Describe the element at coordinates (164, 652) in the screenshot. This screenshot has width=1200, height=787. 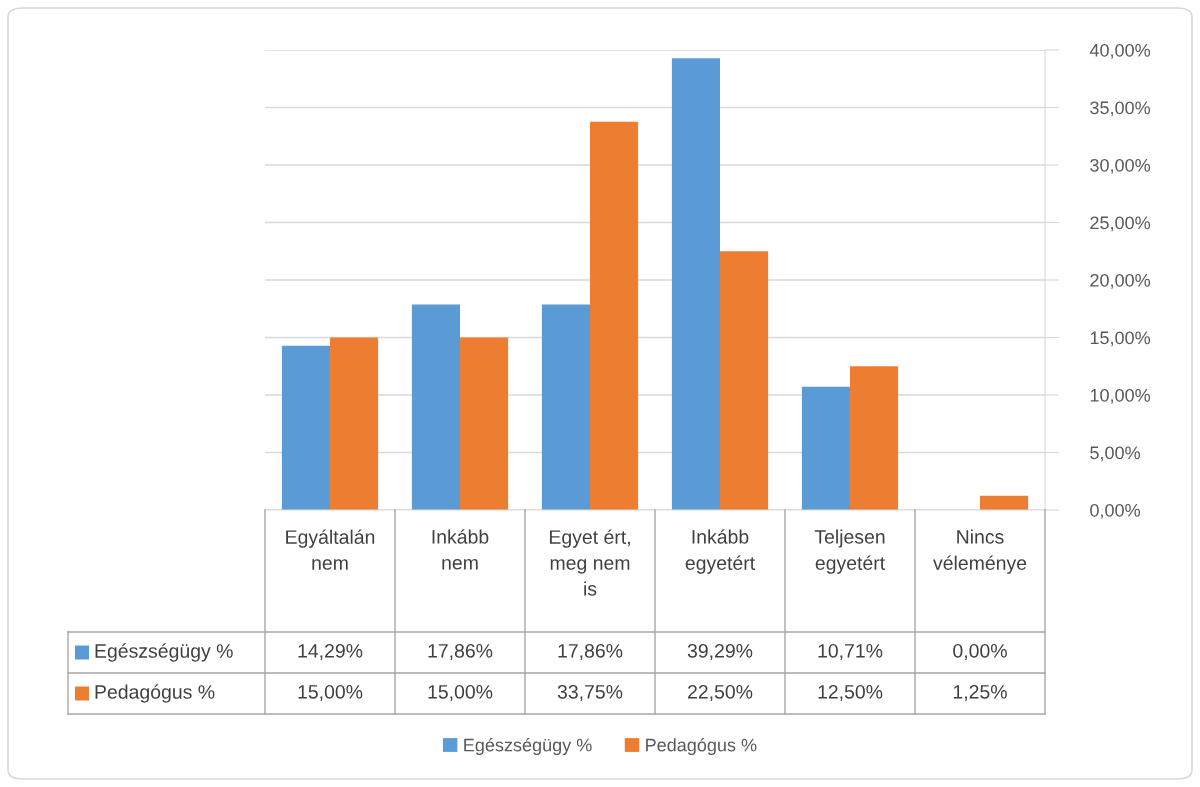
I see `legend-label: Egészségügy %` at that location.